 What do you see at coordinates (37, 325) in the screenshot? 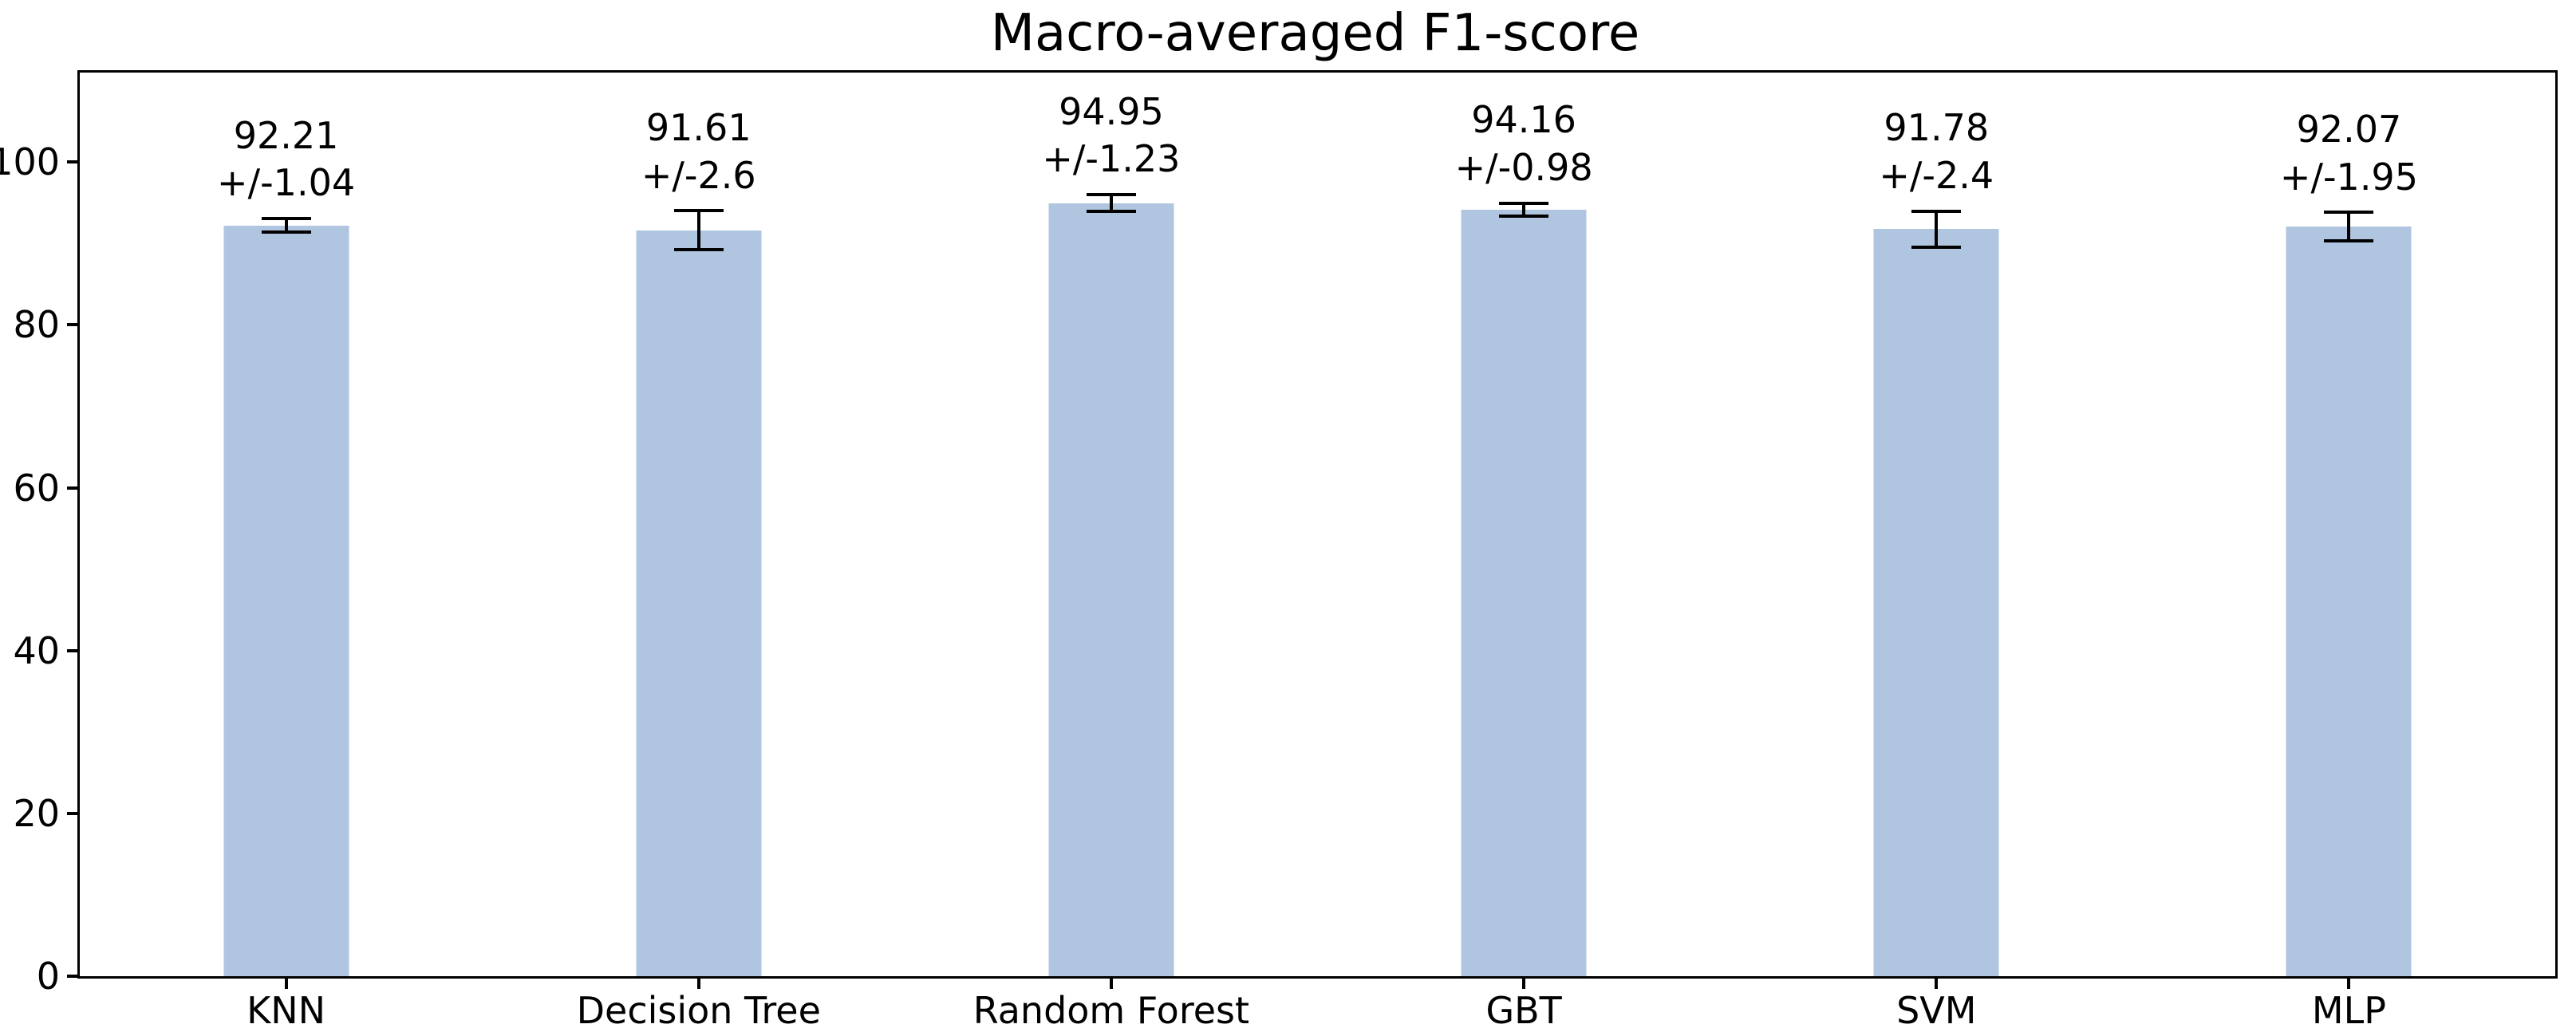
I see `y-tick-label: 80` at bounding box center [37, 325].